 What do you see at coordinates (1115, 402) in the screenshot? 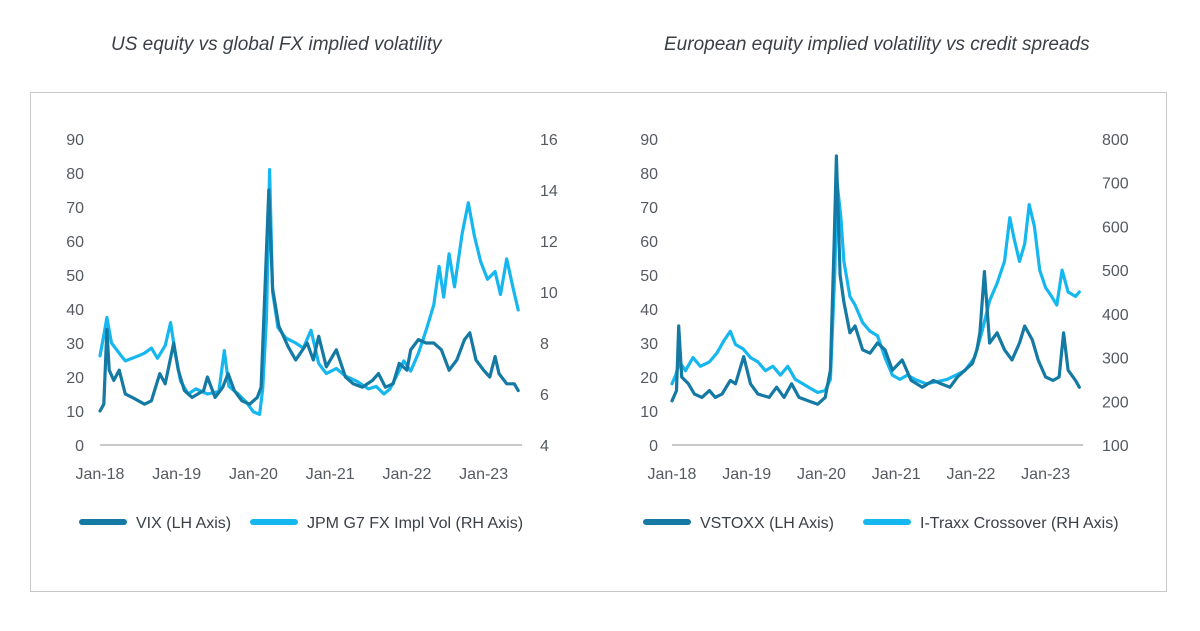
I see `y-right-tick-label: 200` at bounding box center [1115, 402].